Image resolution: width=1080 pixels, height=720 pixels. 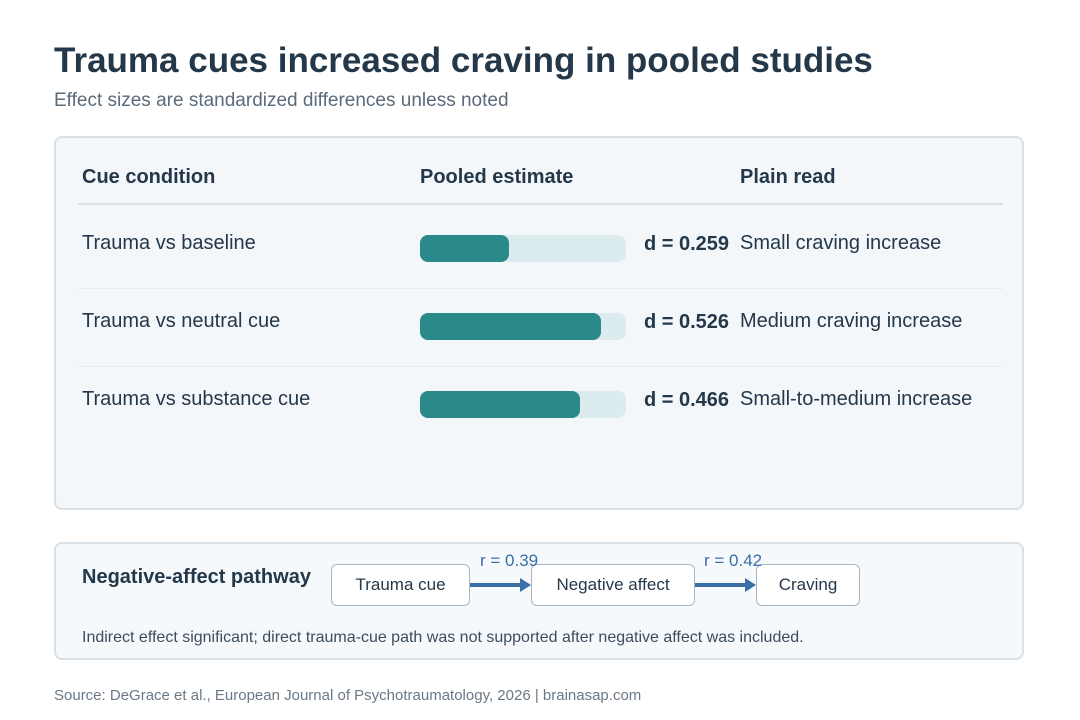 What do you see at coordinates (196, 577) in the screenshot?
I see `pathway-title: Negative-affect pathway` at bounding box center [196, 577].